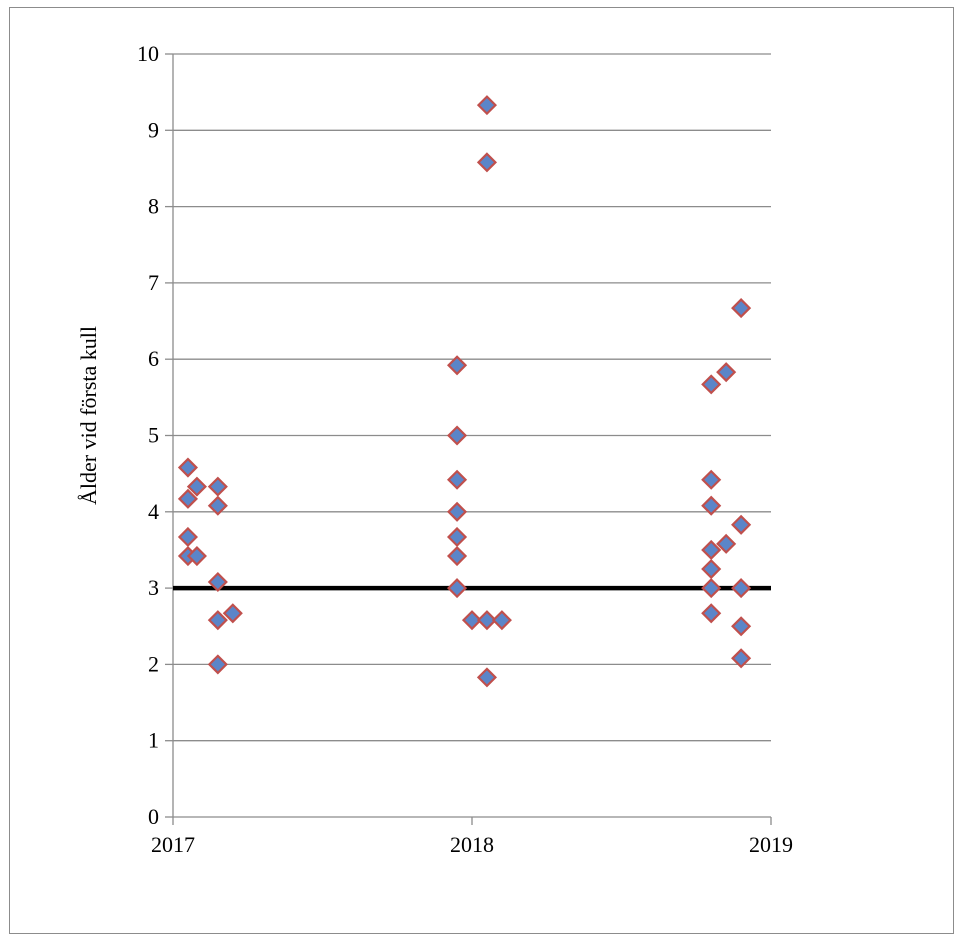 This screenshot has width=956, height=936. Describe the element at coordinates (153, 358) in the screenshot. I see `y-tick-label: 6` at that location.